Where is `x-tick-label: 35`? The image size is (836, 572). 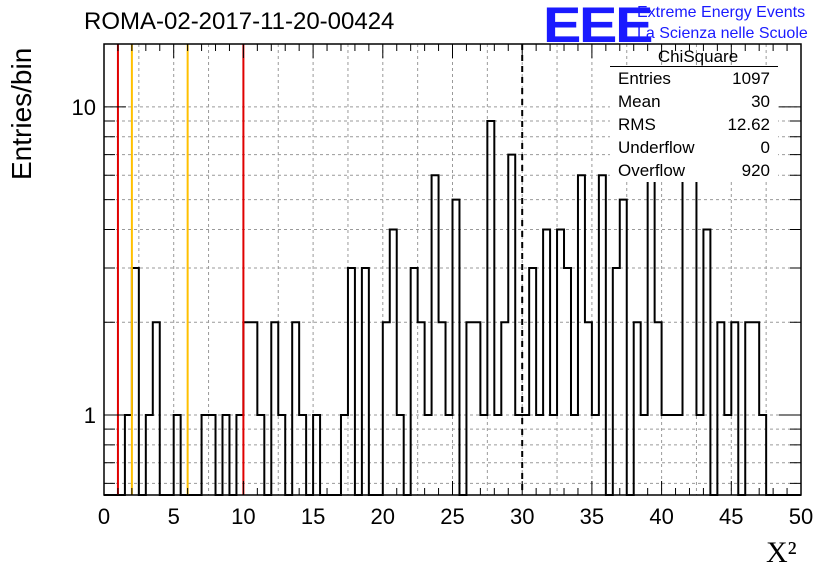 x-tick-label: 35 is located at coordinates (592, 516).